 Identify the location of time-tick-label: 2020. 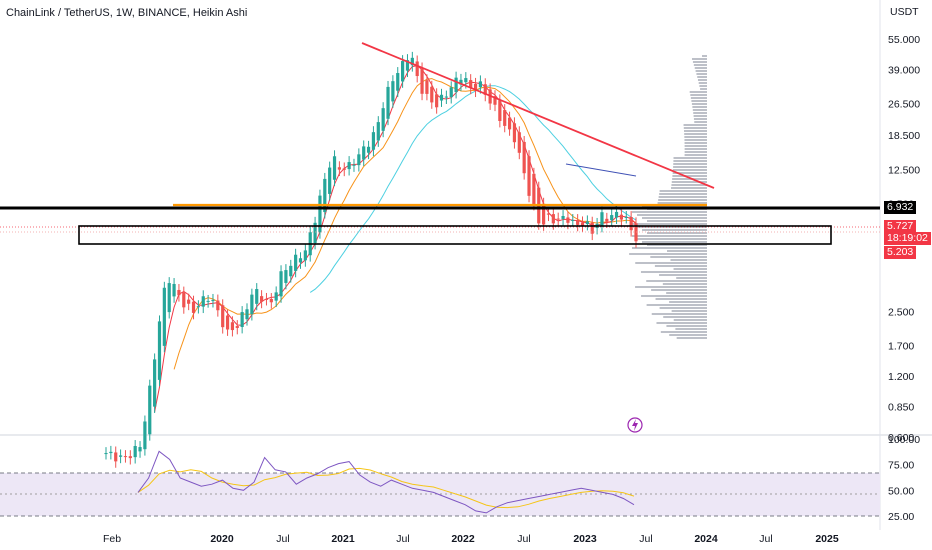
(222, 539).